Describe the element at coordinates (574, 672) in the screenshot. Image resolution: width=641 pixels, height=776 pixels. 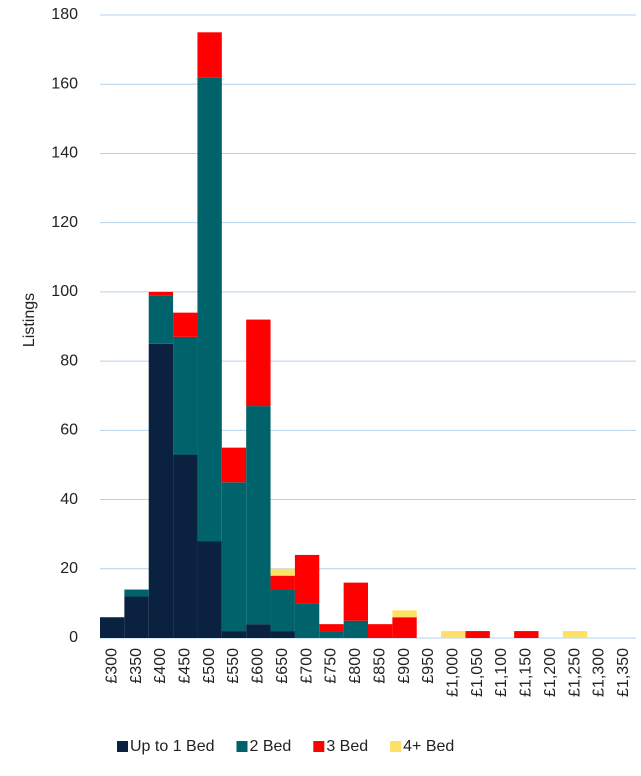
I see `x-tick-label: £1,250` at that location.